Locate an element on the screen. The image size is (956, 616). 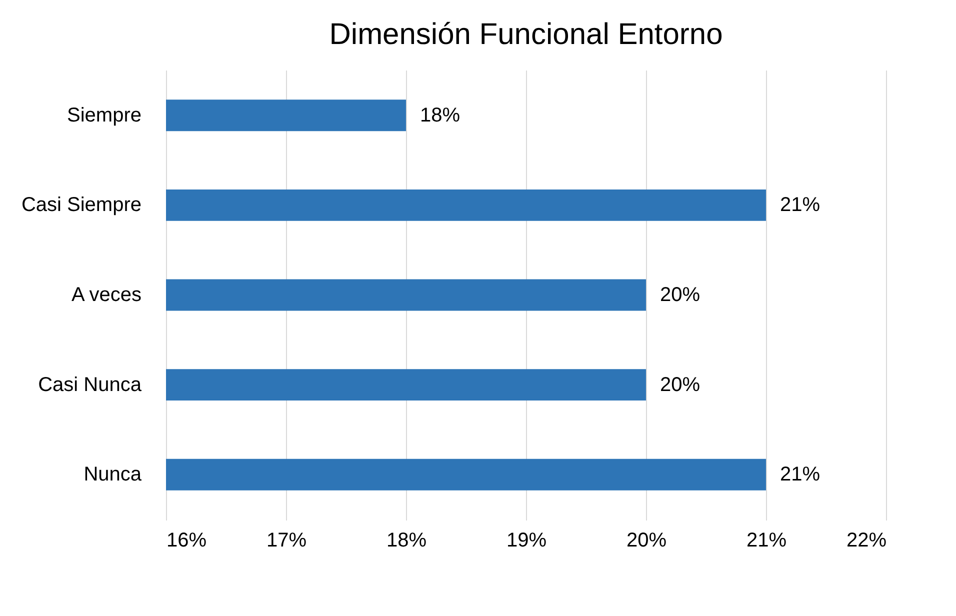
y-tick-label: Casi Siempre is located at coordinates (81, 205).